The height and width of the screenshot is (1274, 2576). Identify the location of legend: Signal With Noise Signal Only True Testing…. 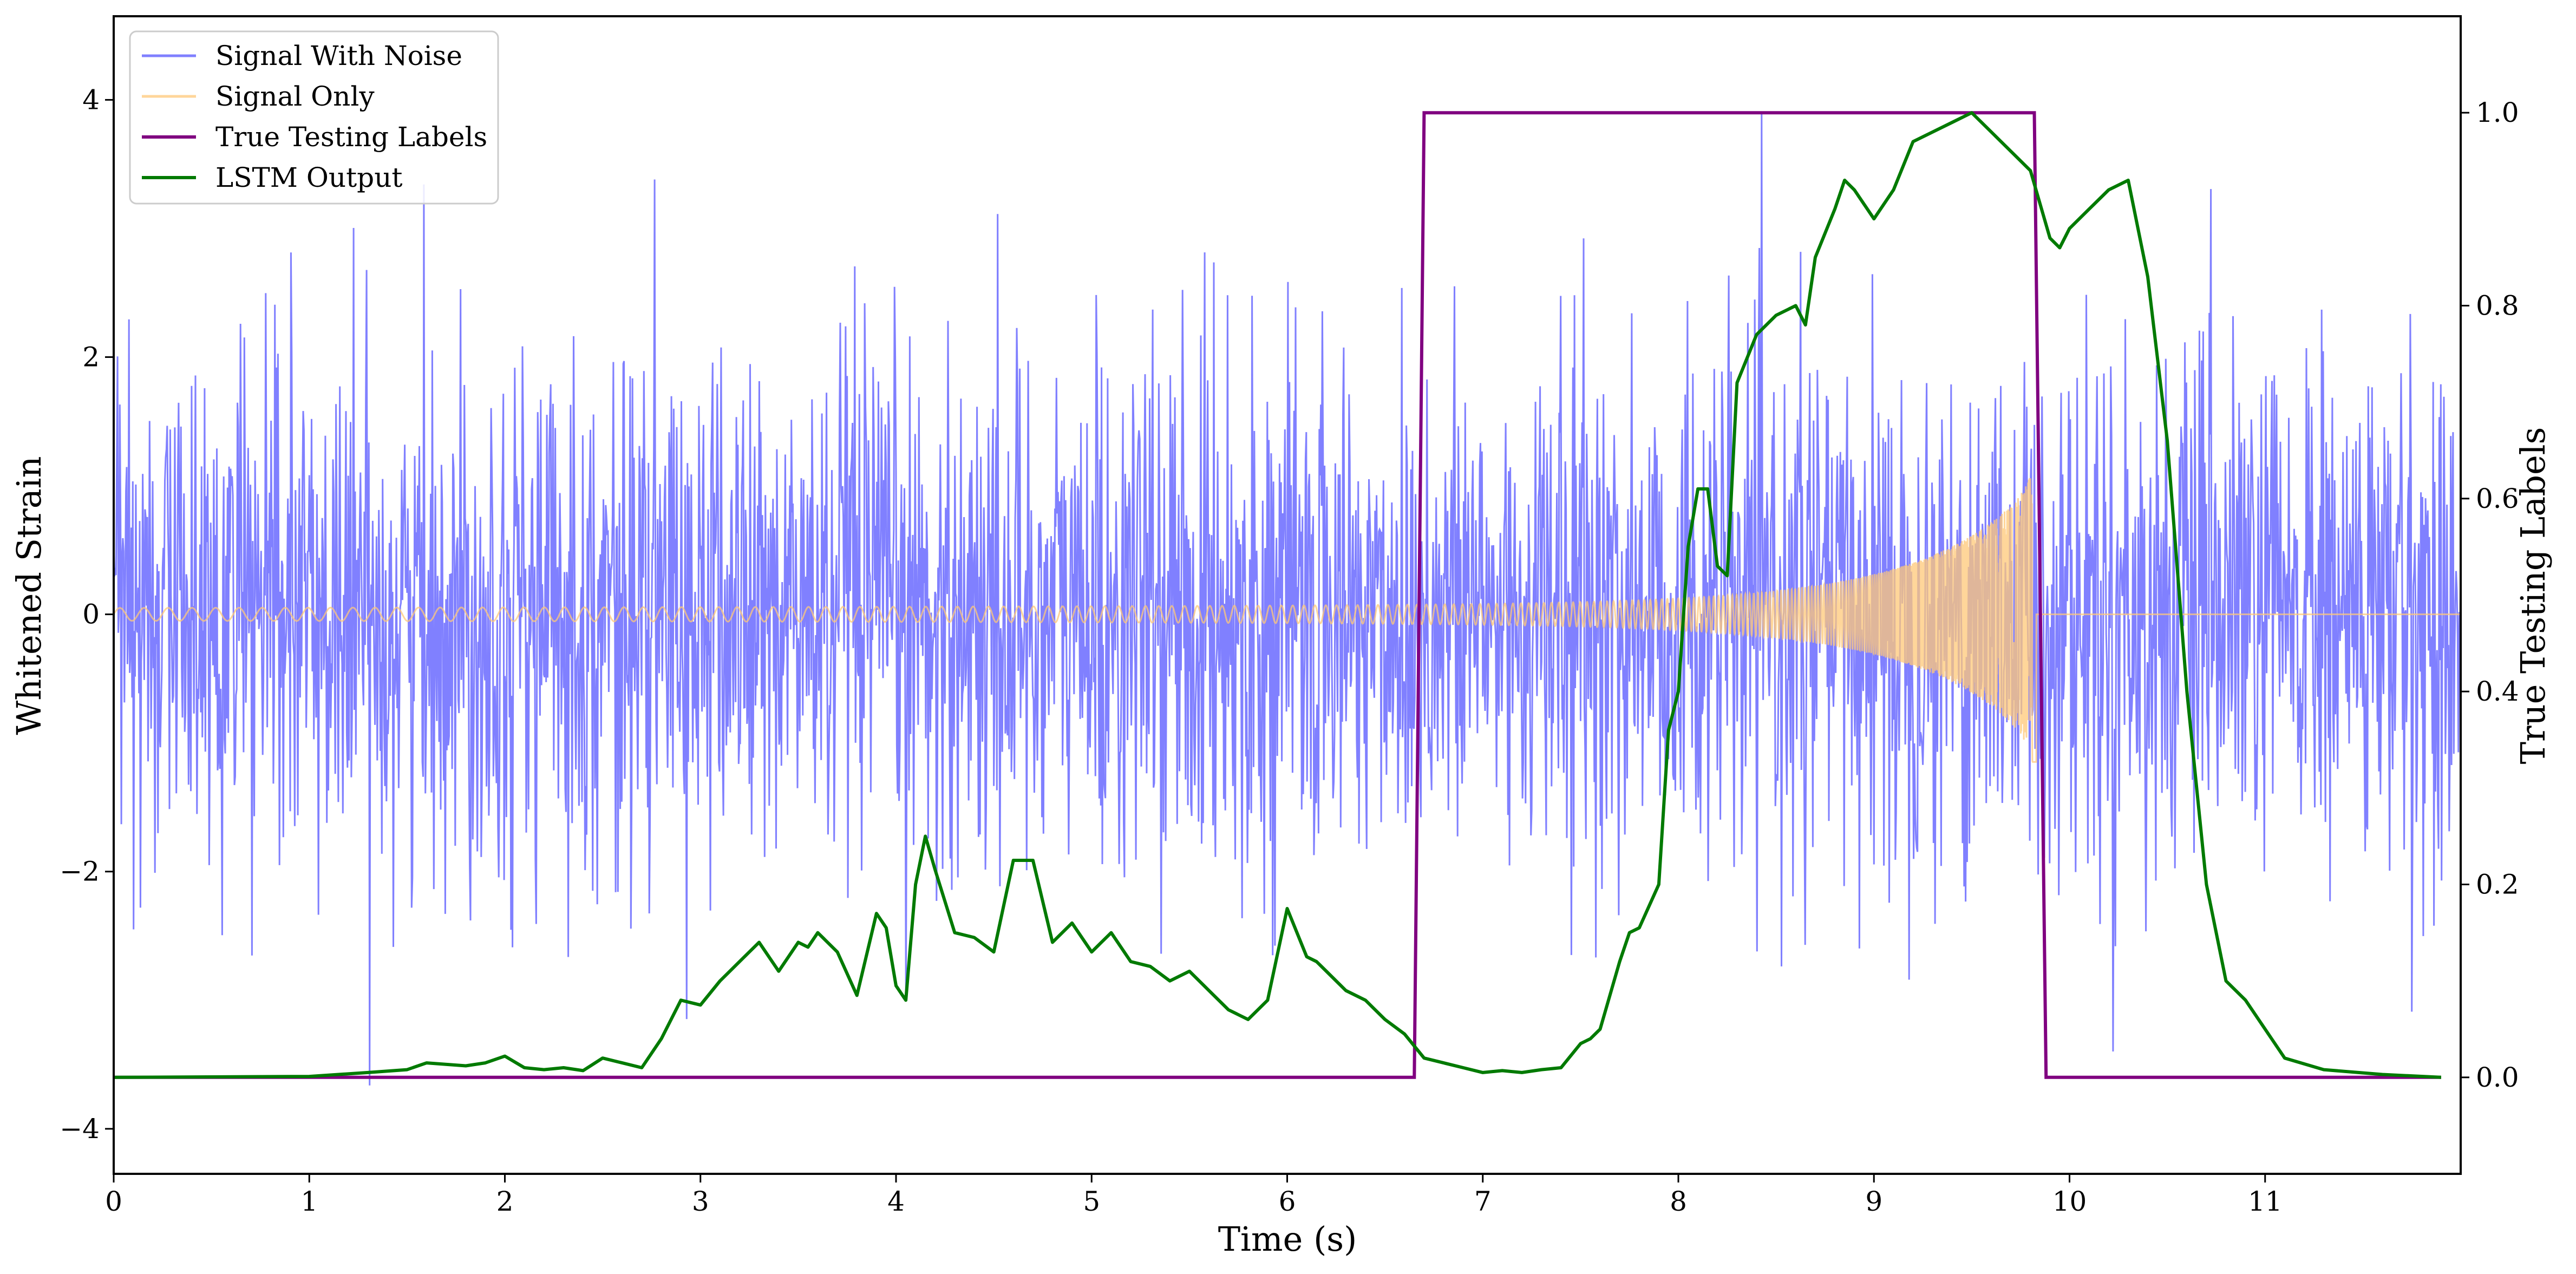
(314, 117).